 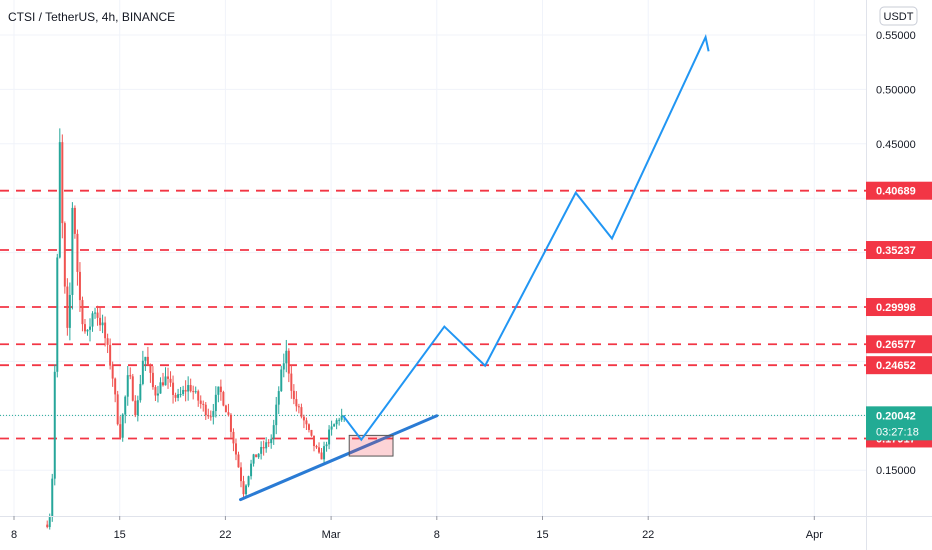 What do you see at coordinates (899, 250) in the screenshot?
I see `level-price-label: 0.35237` at bounding box center [899, 250].